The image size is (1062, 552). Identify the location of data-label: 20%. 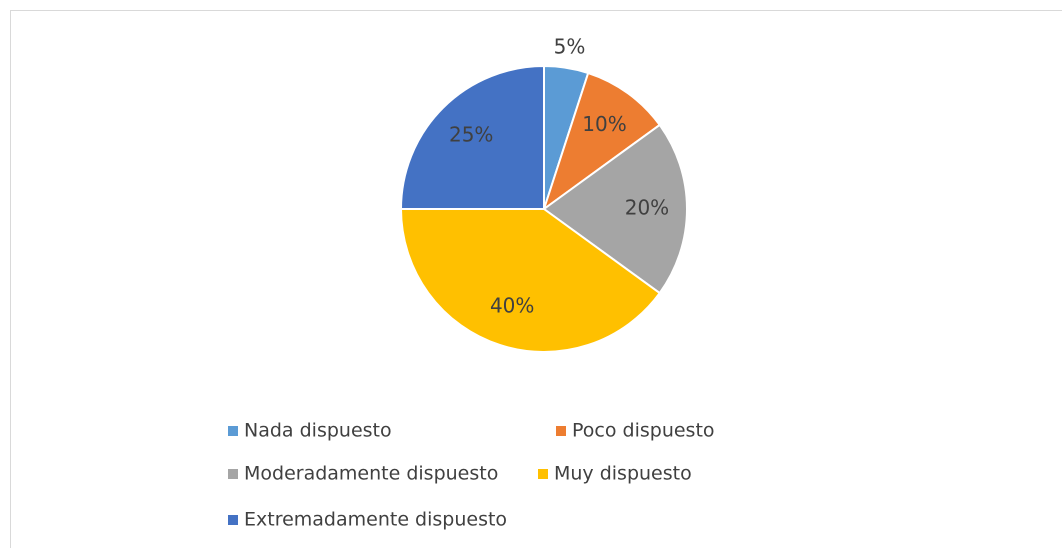
(647, 208).